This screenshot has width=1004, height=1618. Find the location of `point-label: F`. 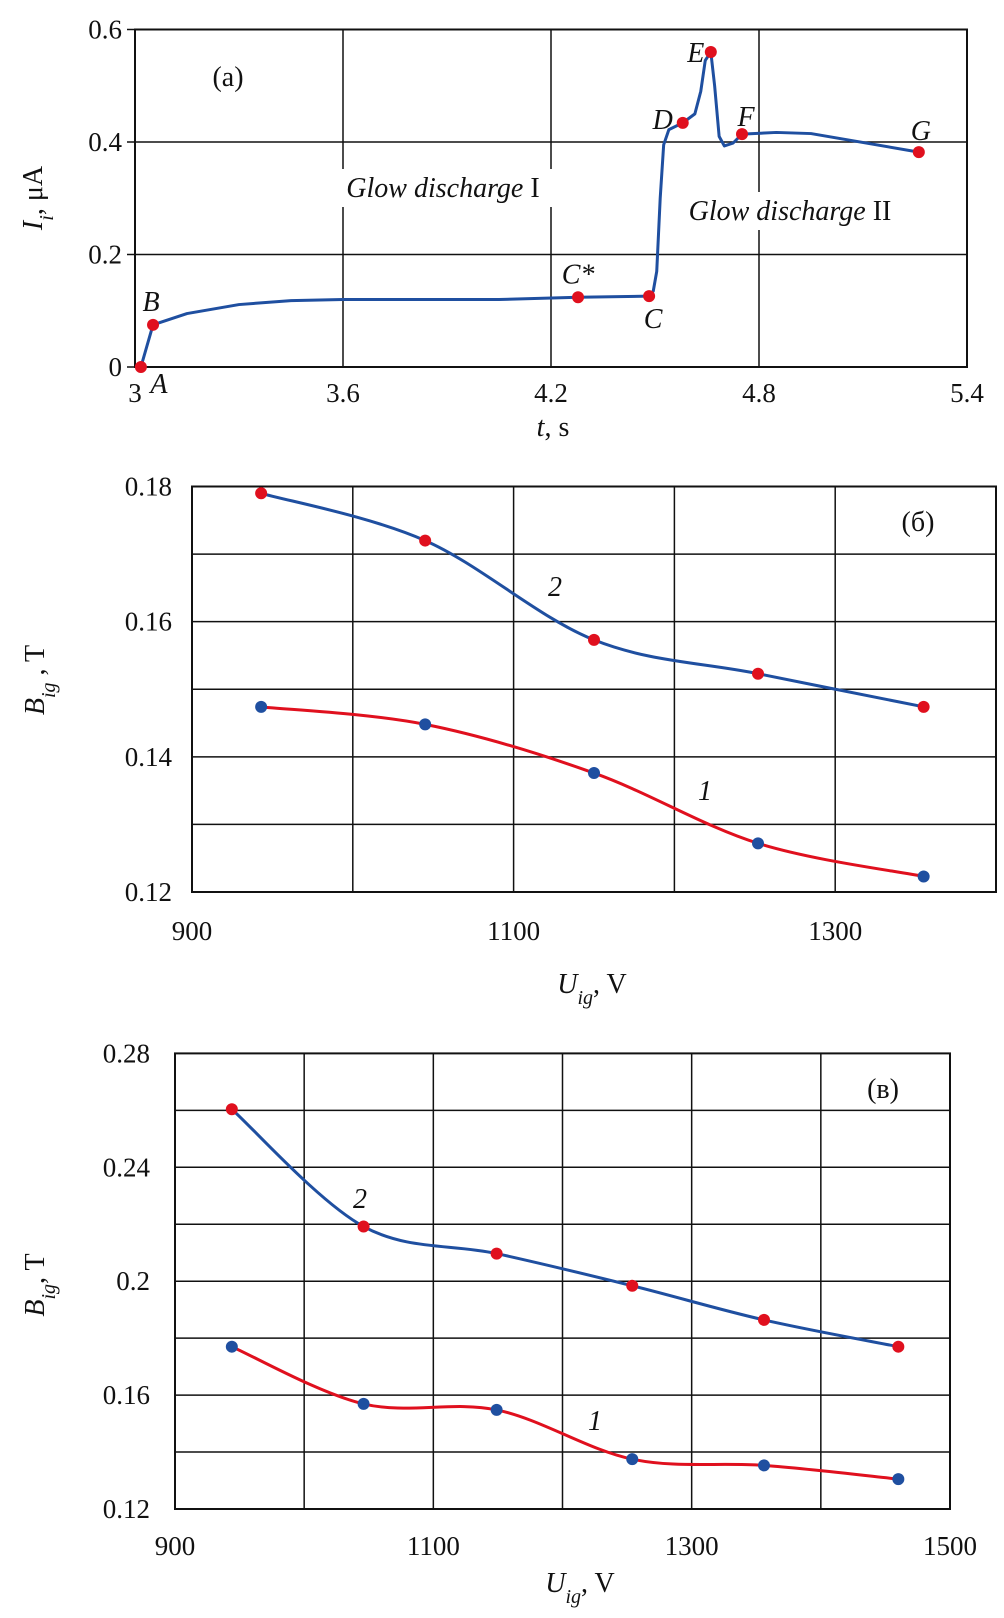

point-label: F is located at coordinates (745, 117).